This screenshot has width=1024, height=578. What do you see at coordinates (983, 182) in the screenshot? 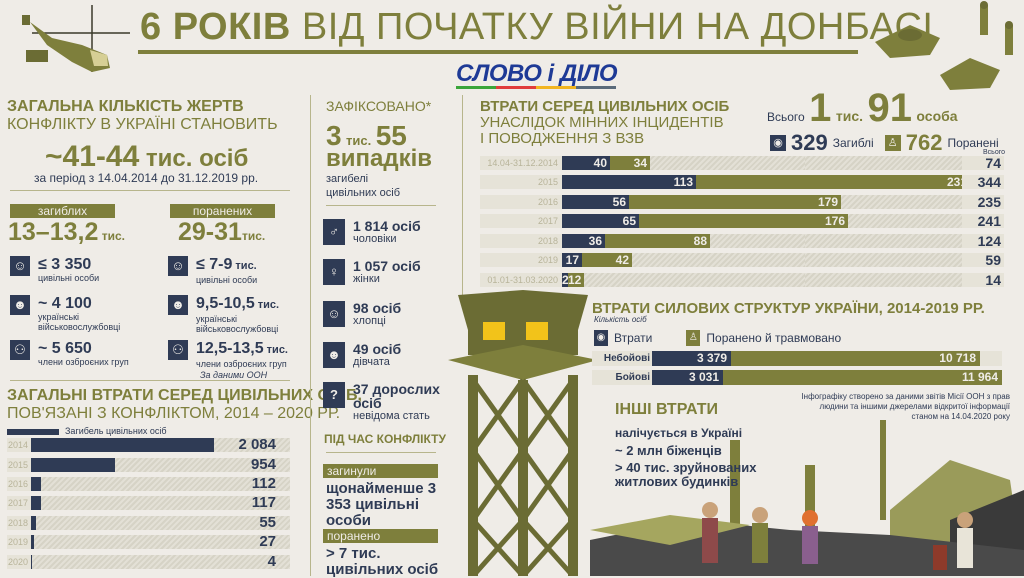
I see `row-total: 344` at bounding box center [983, 182].